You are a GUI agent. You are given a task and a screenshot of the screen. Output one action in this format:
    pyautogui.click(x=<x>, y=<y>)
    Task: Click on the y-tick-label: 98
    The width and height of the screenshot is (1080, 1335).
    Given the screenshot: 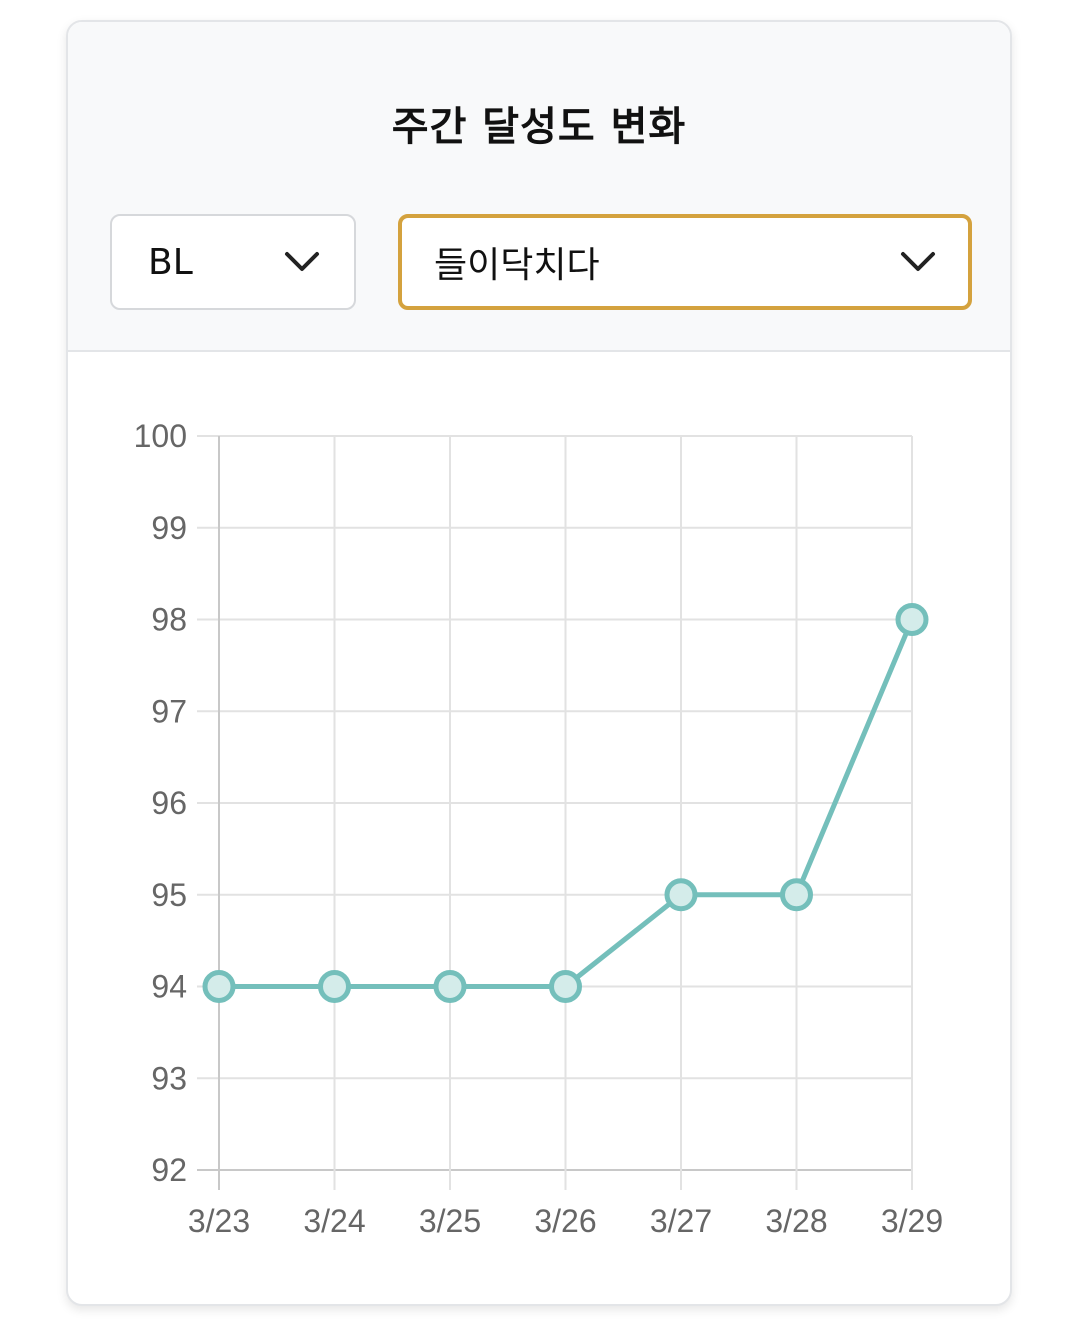 What is the action you would take?
    pyautogui.click(x=169, y=620)
    